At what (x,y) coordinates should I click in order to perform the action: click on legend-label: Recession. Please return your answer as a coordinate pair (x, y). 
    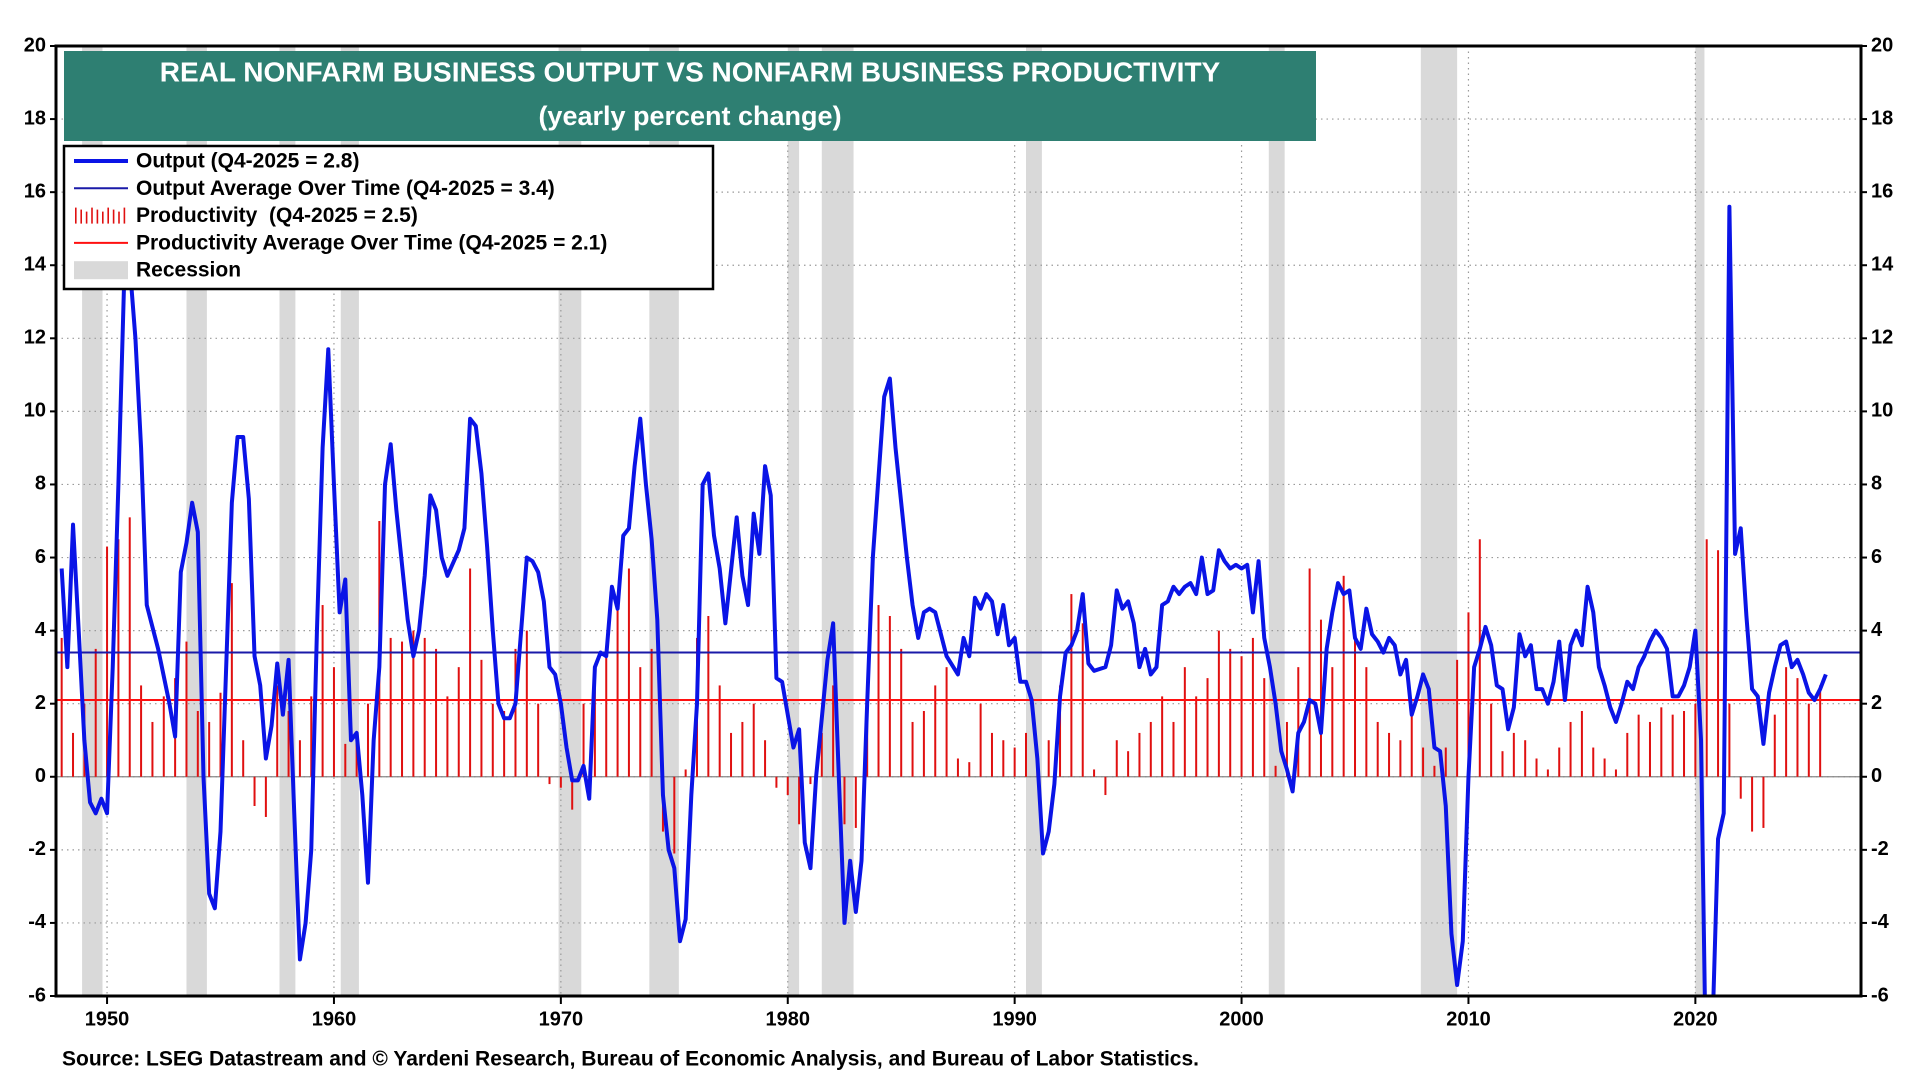
    Looking at the image, I should click on (188, 270).